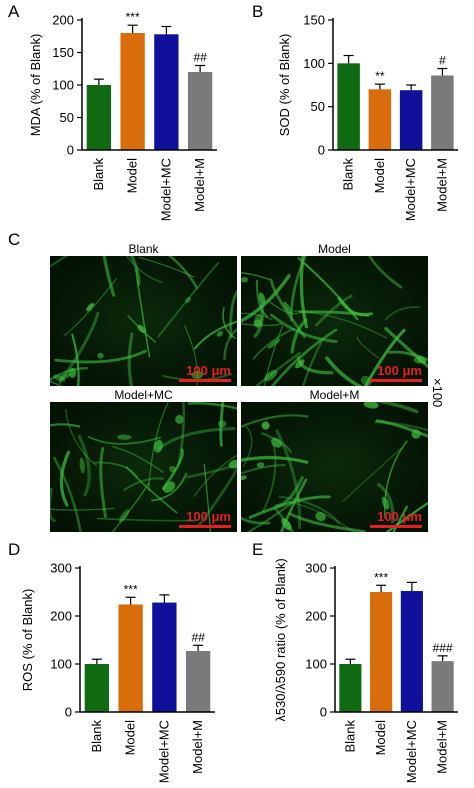  I want to click on micrograph-blank: 100 μm, so click(143, 321).